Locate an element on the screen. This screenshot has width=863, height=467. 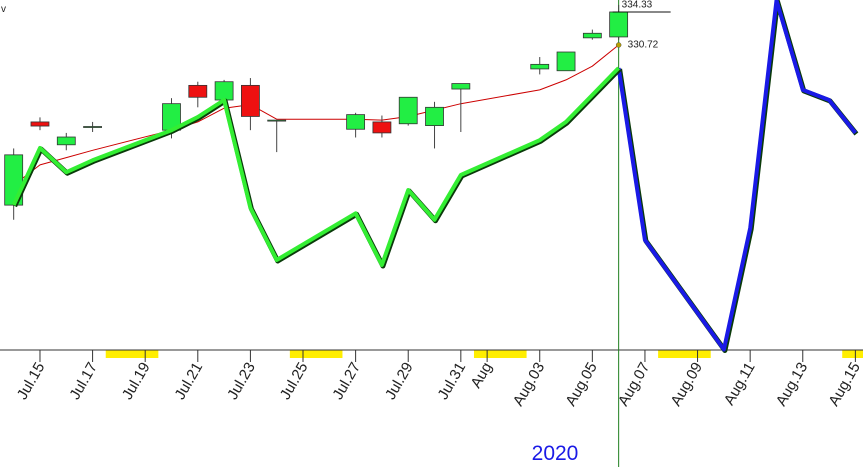
x-tick-label: Jul.31 is located at coordinates (452, 381).